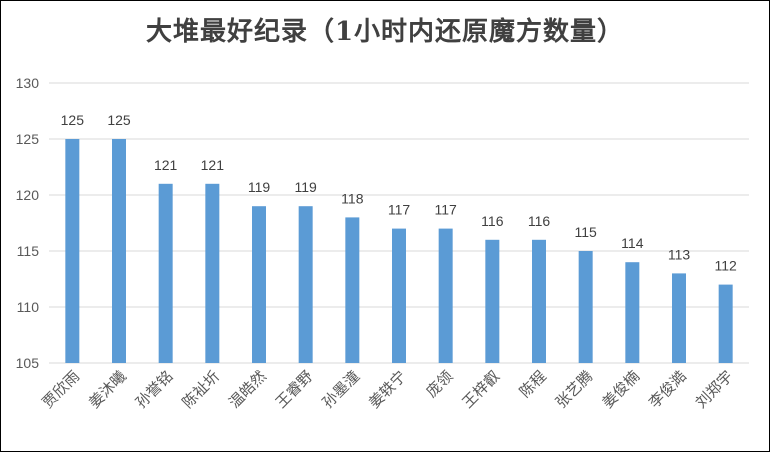 The width and height of the screenshot is (770, 452). Describe the element at coordinates (306, 187) in the screenshot. I see `data-label-5: 119` at that location.